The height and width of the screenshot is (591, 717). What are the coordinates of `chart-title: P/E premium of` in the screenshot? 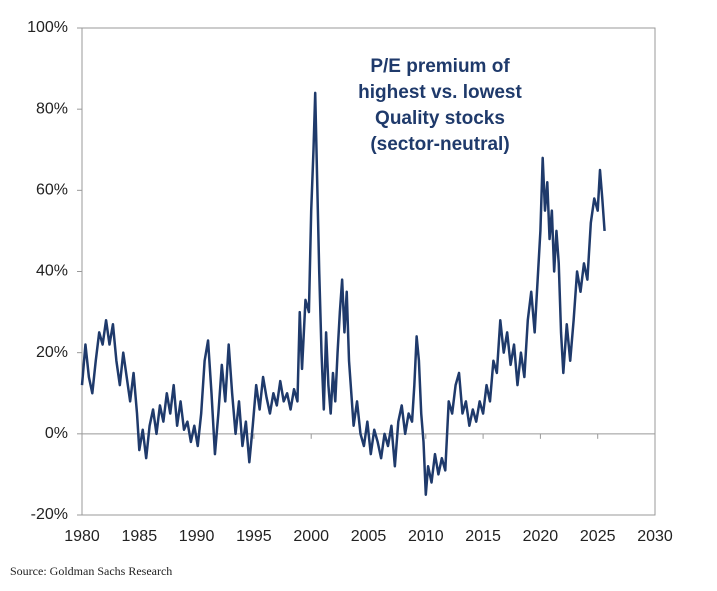 It's located at (440, 66).